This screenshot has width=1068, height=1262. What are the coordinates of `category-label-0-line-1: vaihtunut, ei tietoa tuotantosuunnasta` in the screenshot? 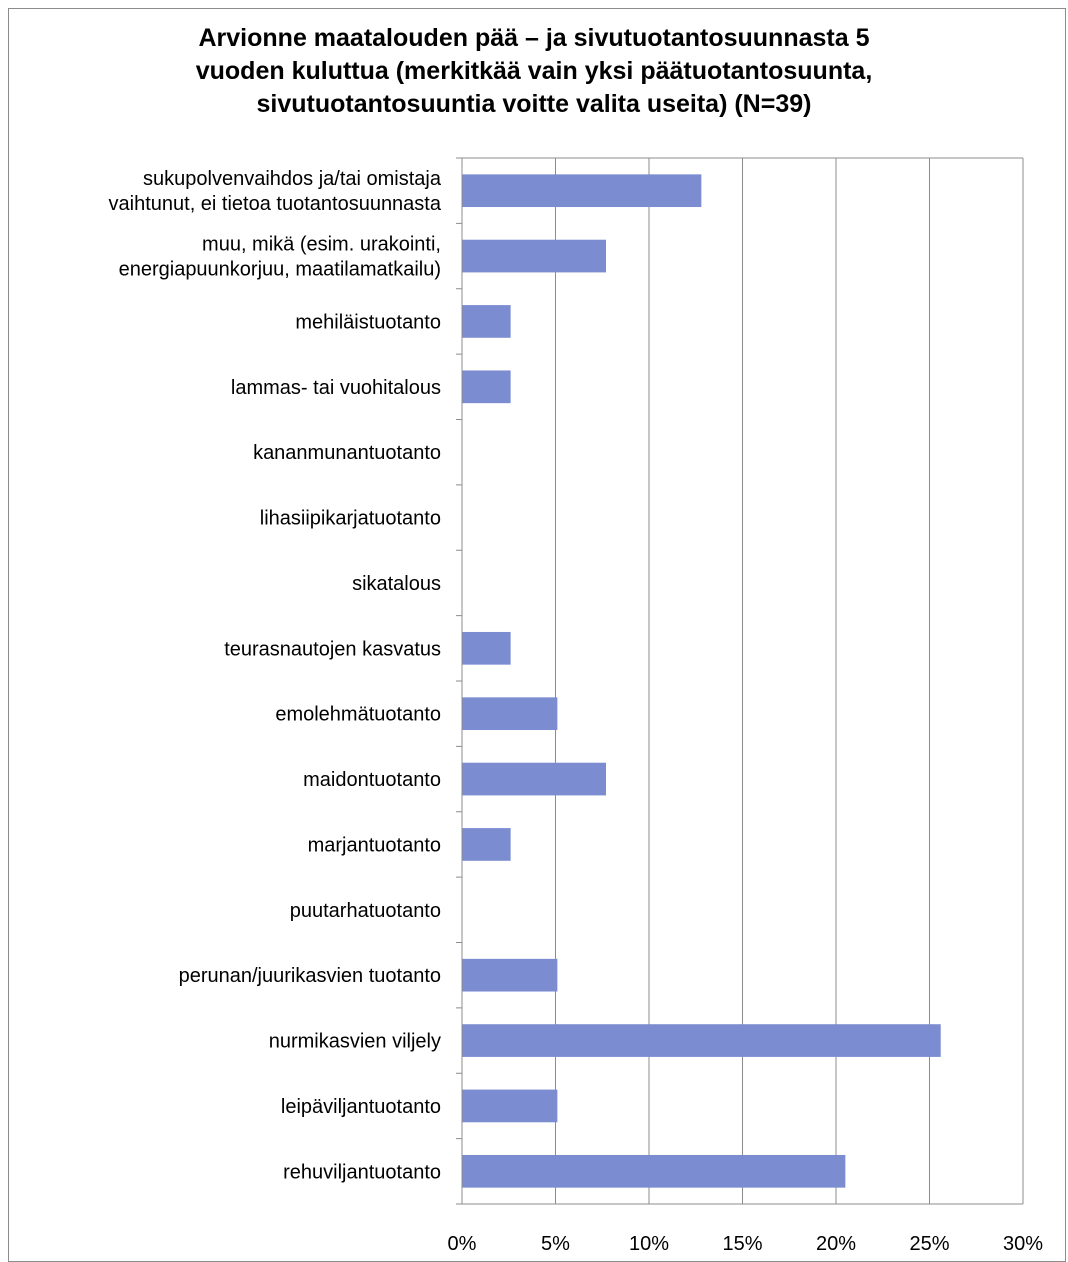 It's located at (275, 204).